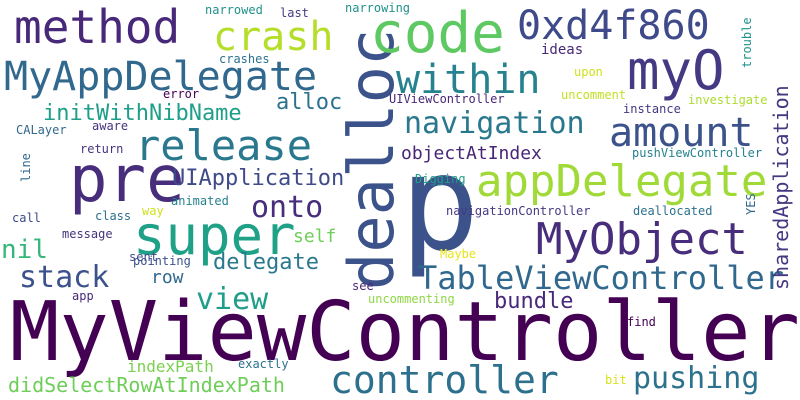  What do you see at coordinates (170, 366) in the screenshot?
I see `word-indexpath: indexPath` at bounding box center [170, 366].